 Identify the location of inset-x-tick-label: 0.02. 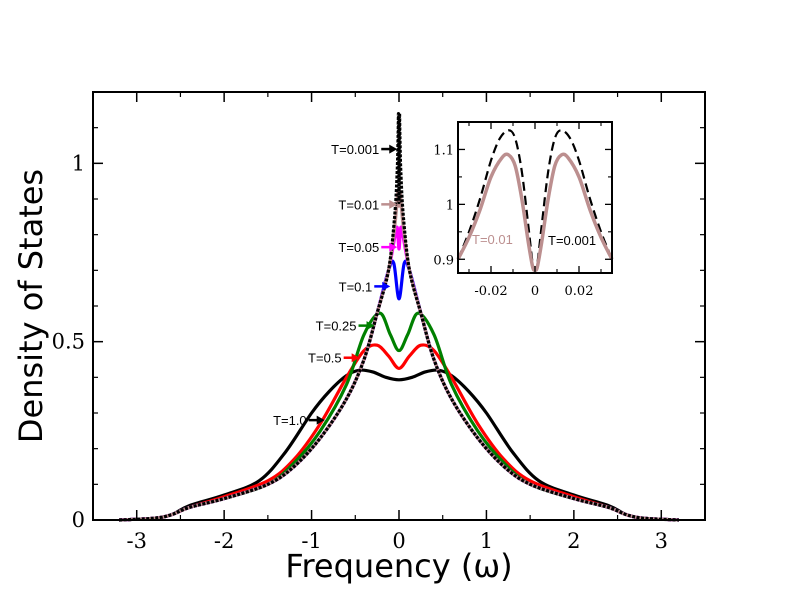
(579, 291).